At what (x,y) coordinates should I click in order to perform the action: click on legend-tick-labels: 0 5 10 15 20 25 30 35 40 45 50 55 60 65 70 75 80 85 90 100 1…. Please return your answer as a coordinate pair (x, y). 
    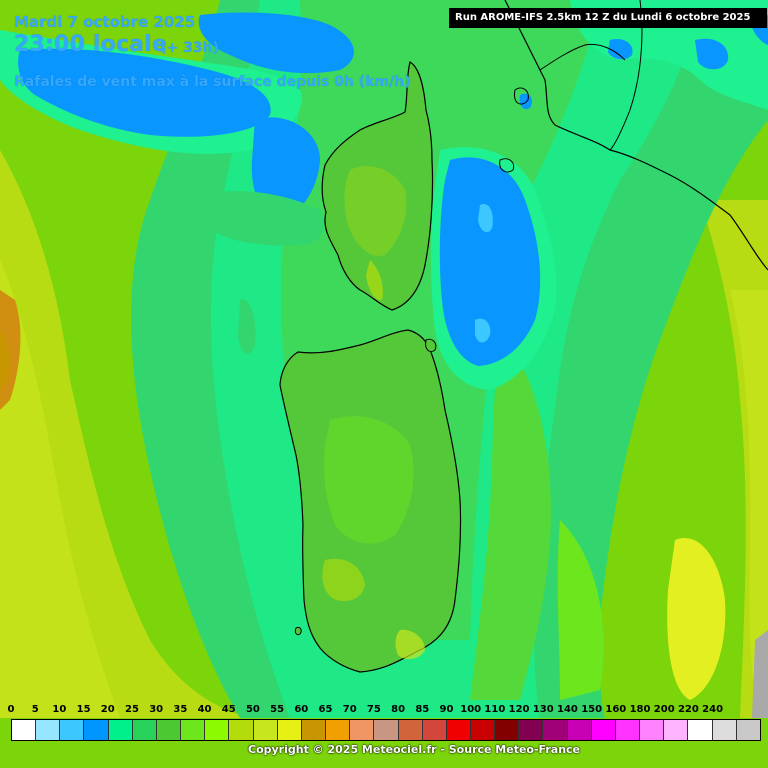
    Looking at the image, I should click on (384, 711).